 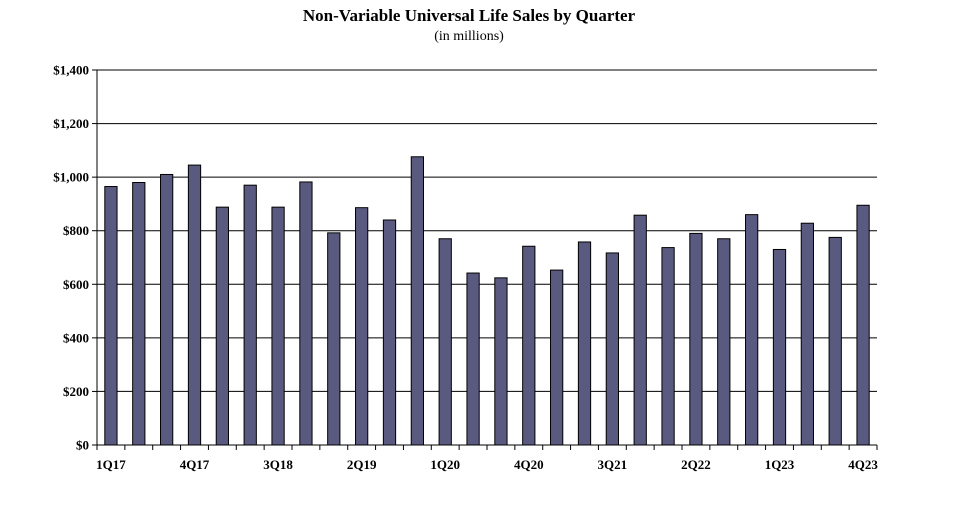 What do you see at coordinates (111, 464) in the screenshot?
I see `x-tick-label: 1Q17` at bounding box center [111, 464].